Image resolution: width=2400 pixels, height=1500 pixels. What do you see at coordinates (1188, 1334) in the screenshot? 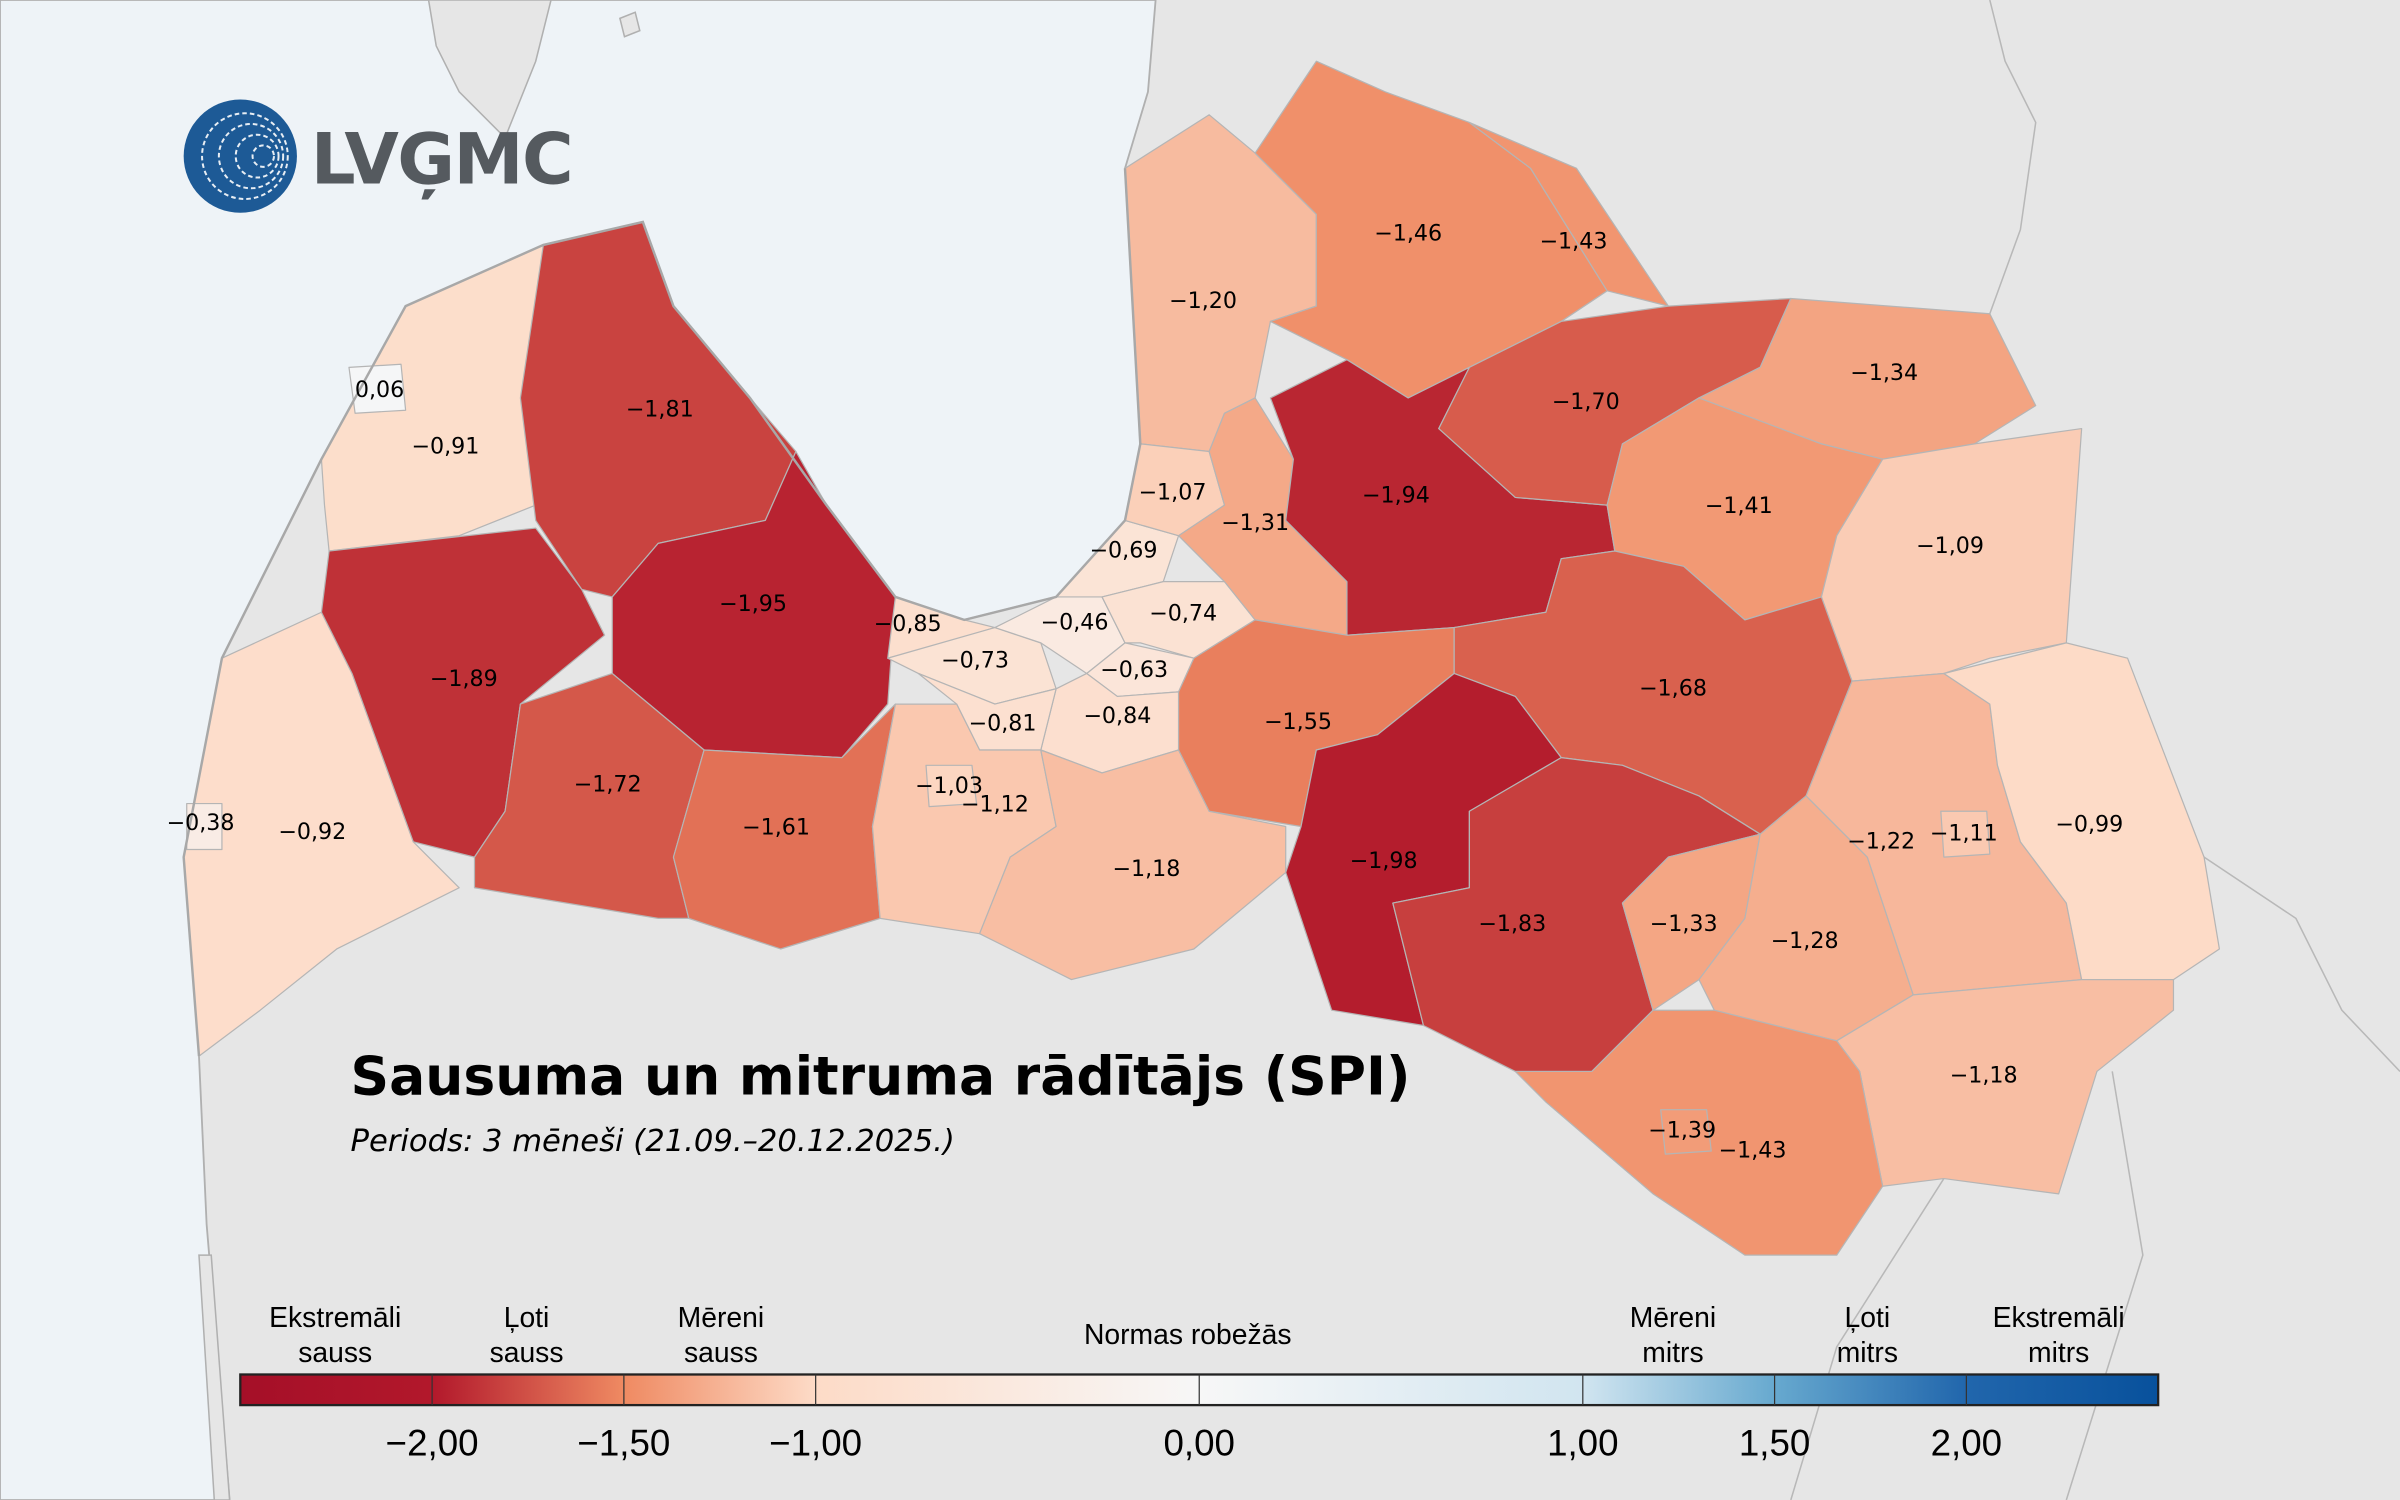
I see `legend-category: Normas robežās` at bounding box center [1188, 1334].